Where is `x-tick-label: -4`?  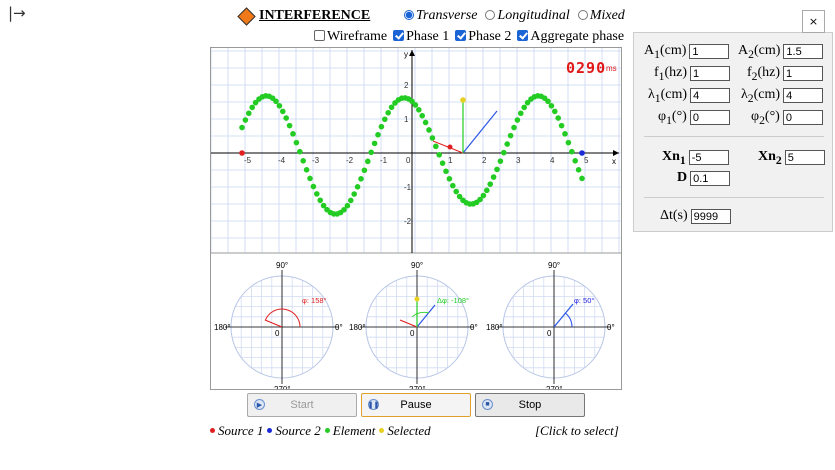
x-tick-label: -4 is located at coordinates (282, 160).